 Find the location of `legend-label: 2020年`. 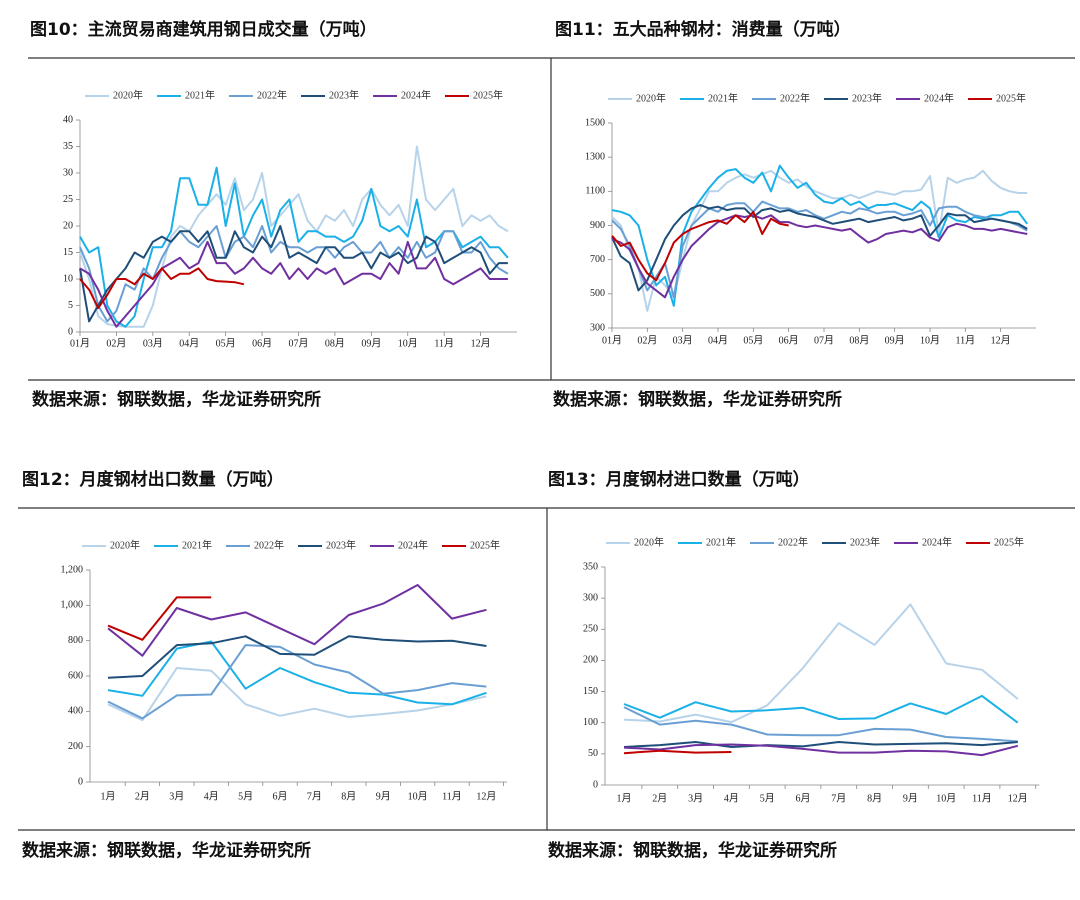

legend-label: 2020年 is located at coordinates (125, 544).